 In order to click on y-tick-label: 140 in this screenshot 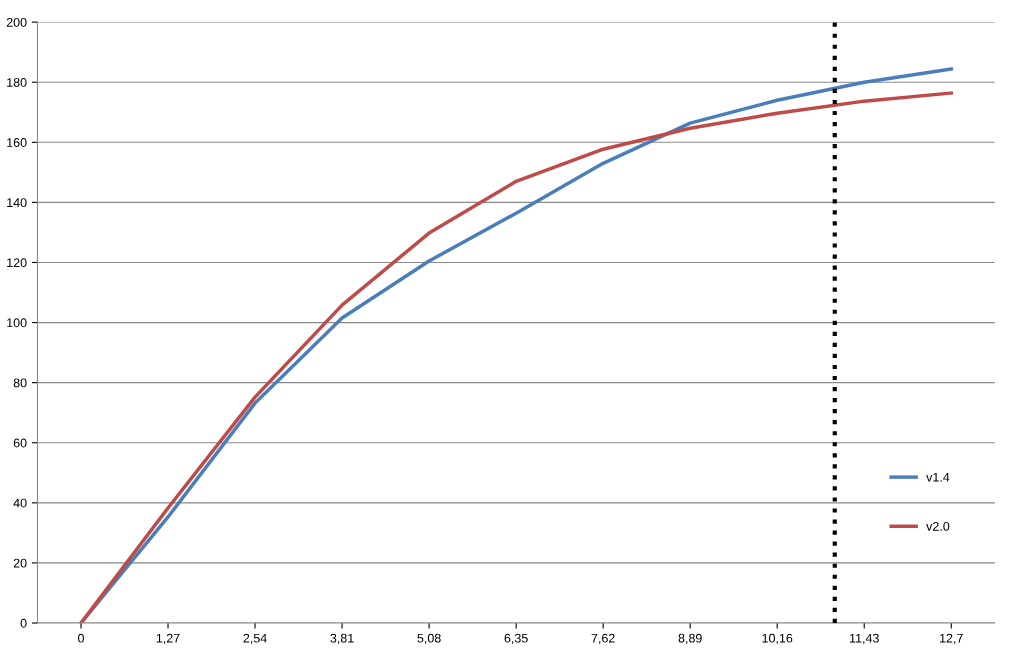, I will do `click(17, 203)`.